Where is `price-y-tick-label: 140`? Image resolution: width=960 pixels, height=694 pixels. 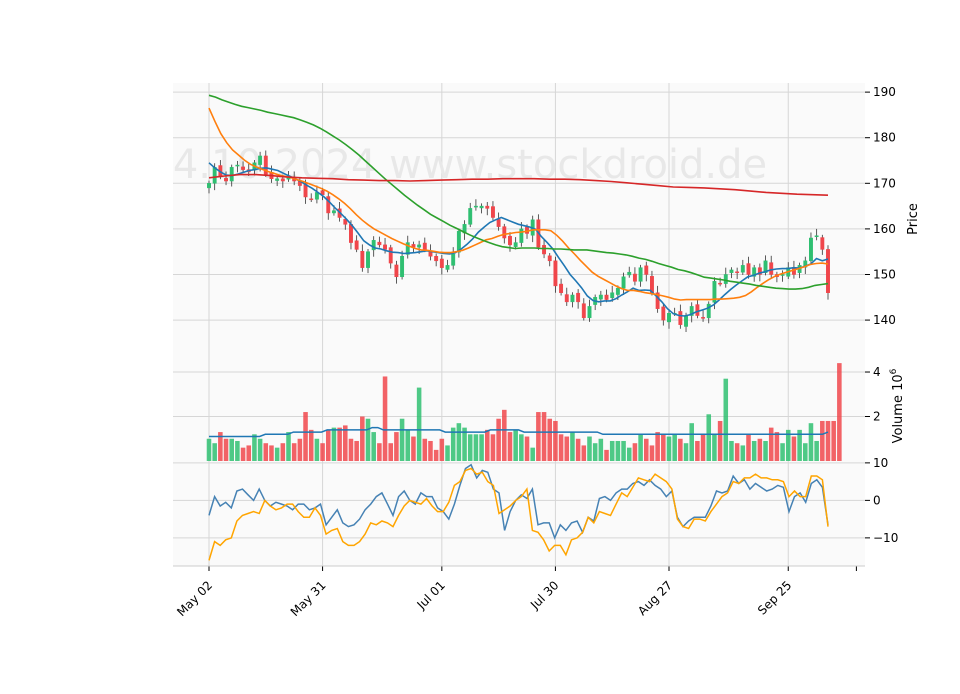
price-y-tick-label: 140 is located at coordinates (884, 320).